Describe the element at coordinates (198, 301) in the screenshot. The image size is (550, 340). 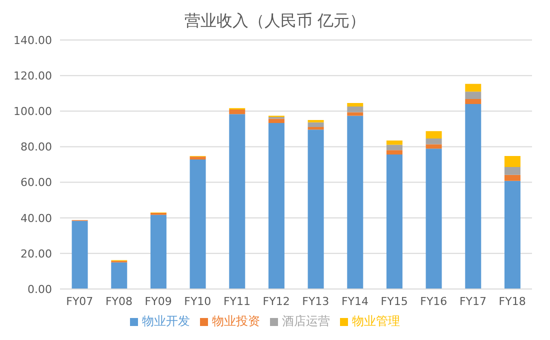
I see `x-tick-label: FY10` at that location.